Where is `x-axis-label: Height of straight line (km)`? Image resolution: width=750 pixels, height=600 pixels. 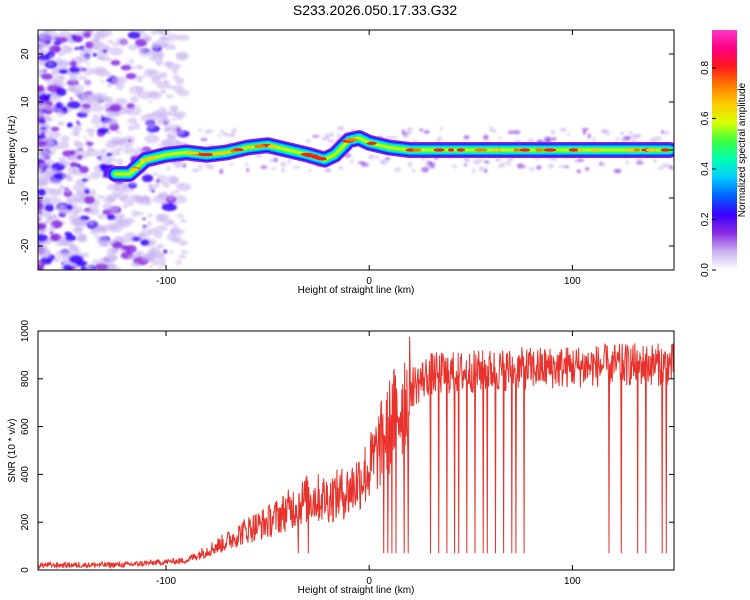 x-axis-label: Height of straight line (km) is located at coordinates (356, 590).